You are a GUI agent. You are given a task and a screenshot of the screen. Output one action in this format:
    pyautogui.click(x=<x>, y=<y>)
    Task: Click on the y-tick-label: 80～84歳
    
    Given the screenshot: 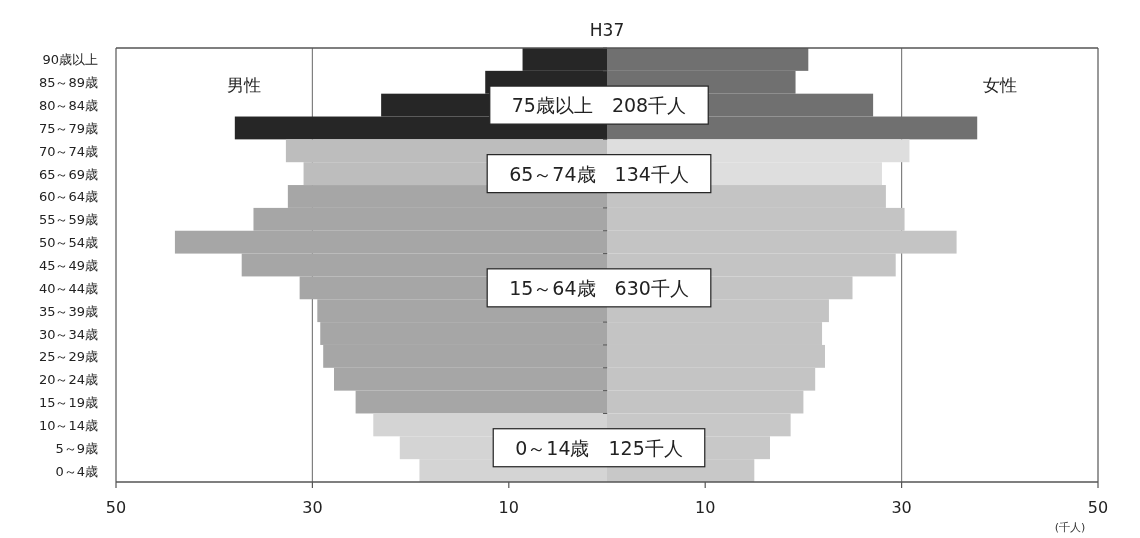 What is the action you would take?
    pyautogui.click(x=68, y=106)
    